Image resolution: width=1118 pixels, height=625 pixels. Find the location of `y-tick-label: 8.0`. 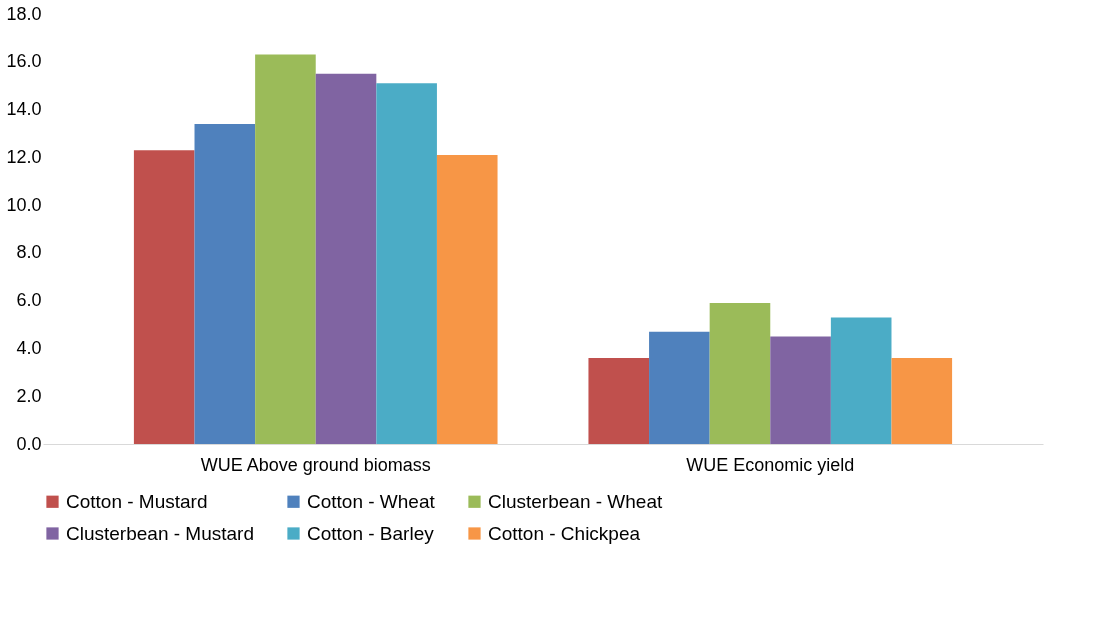

y-tick-label: 8.0 is located at coordinates (29, 252).